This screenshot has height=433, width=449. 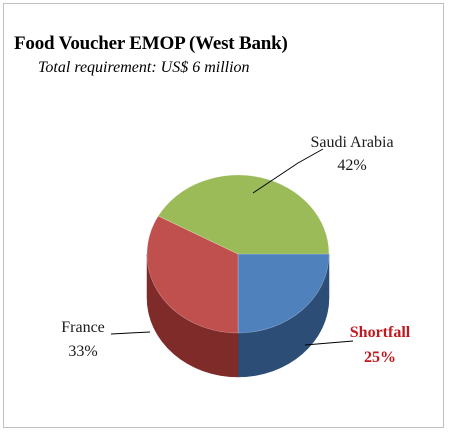 I want to click on slice-label-shortfall: Shortfall, so click(x=380, y=332).